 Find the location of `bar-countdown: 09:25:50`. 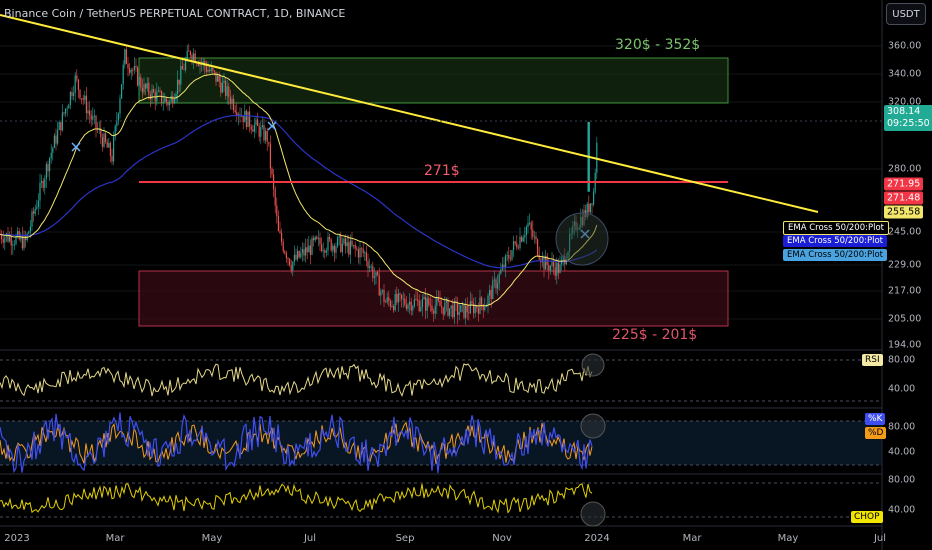

bar-countdown: 09:25:50 is located at coordinates (908, 123).